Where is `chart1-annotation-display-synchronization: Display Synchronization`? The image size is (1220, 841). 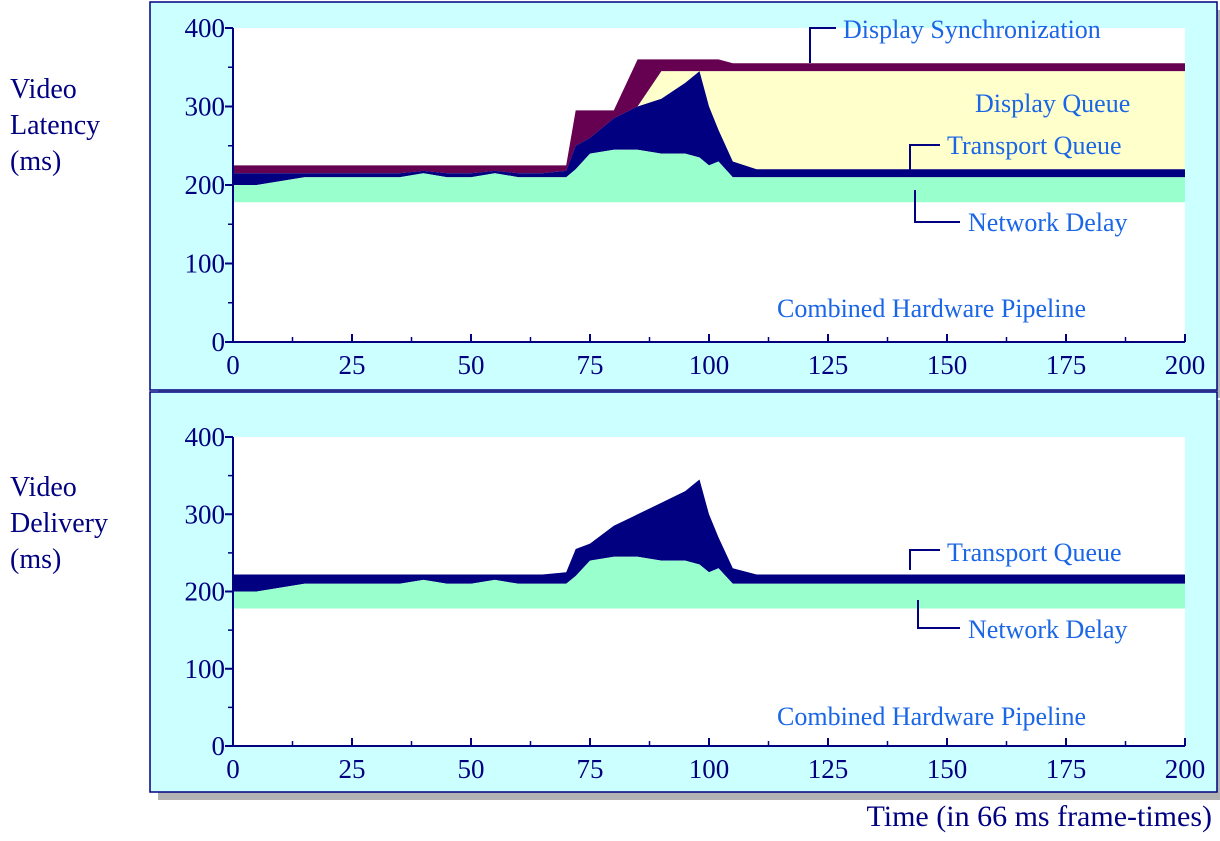
chart1-annotation-display-synchronization: Display Synchronization is located at coordinates (972, 29).